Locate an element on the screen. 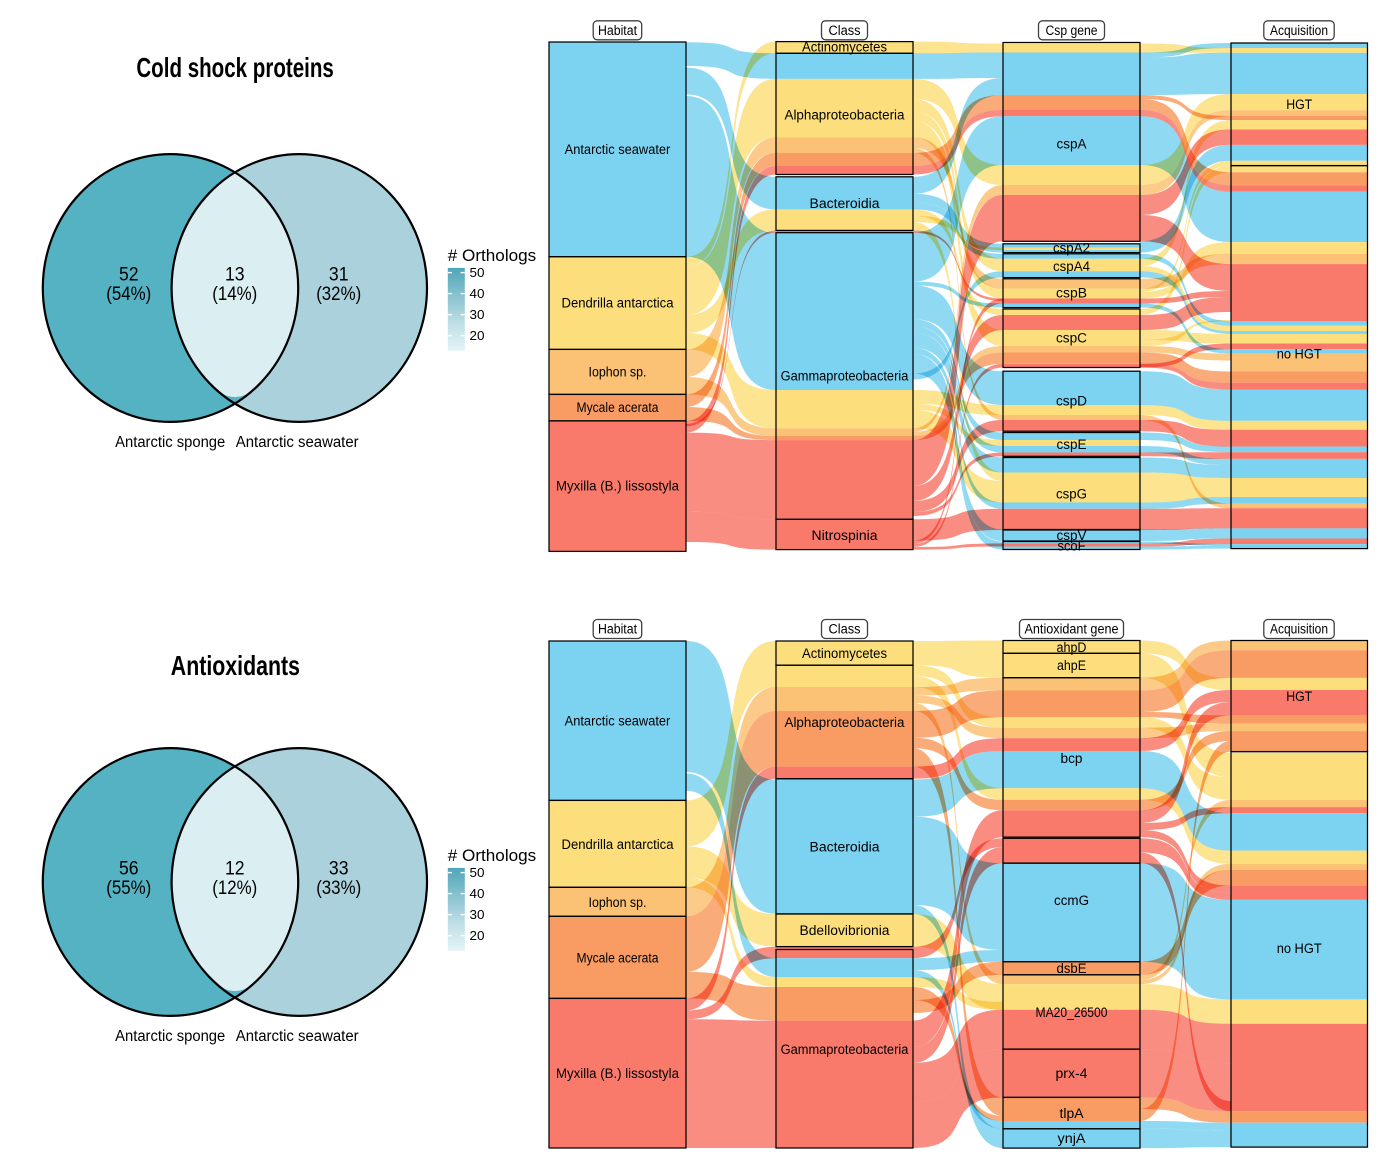  svg-text: cspB is located at coordinates (1071, 292).